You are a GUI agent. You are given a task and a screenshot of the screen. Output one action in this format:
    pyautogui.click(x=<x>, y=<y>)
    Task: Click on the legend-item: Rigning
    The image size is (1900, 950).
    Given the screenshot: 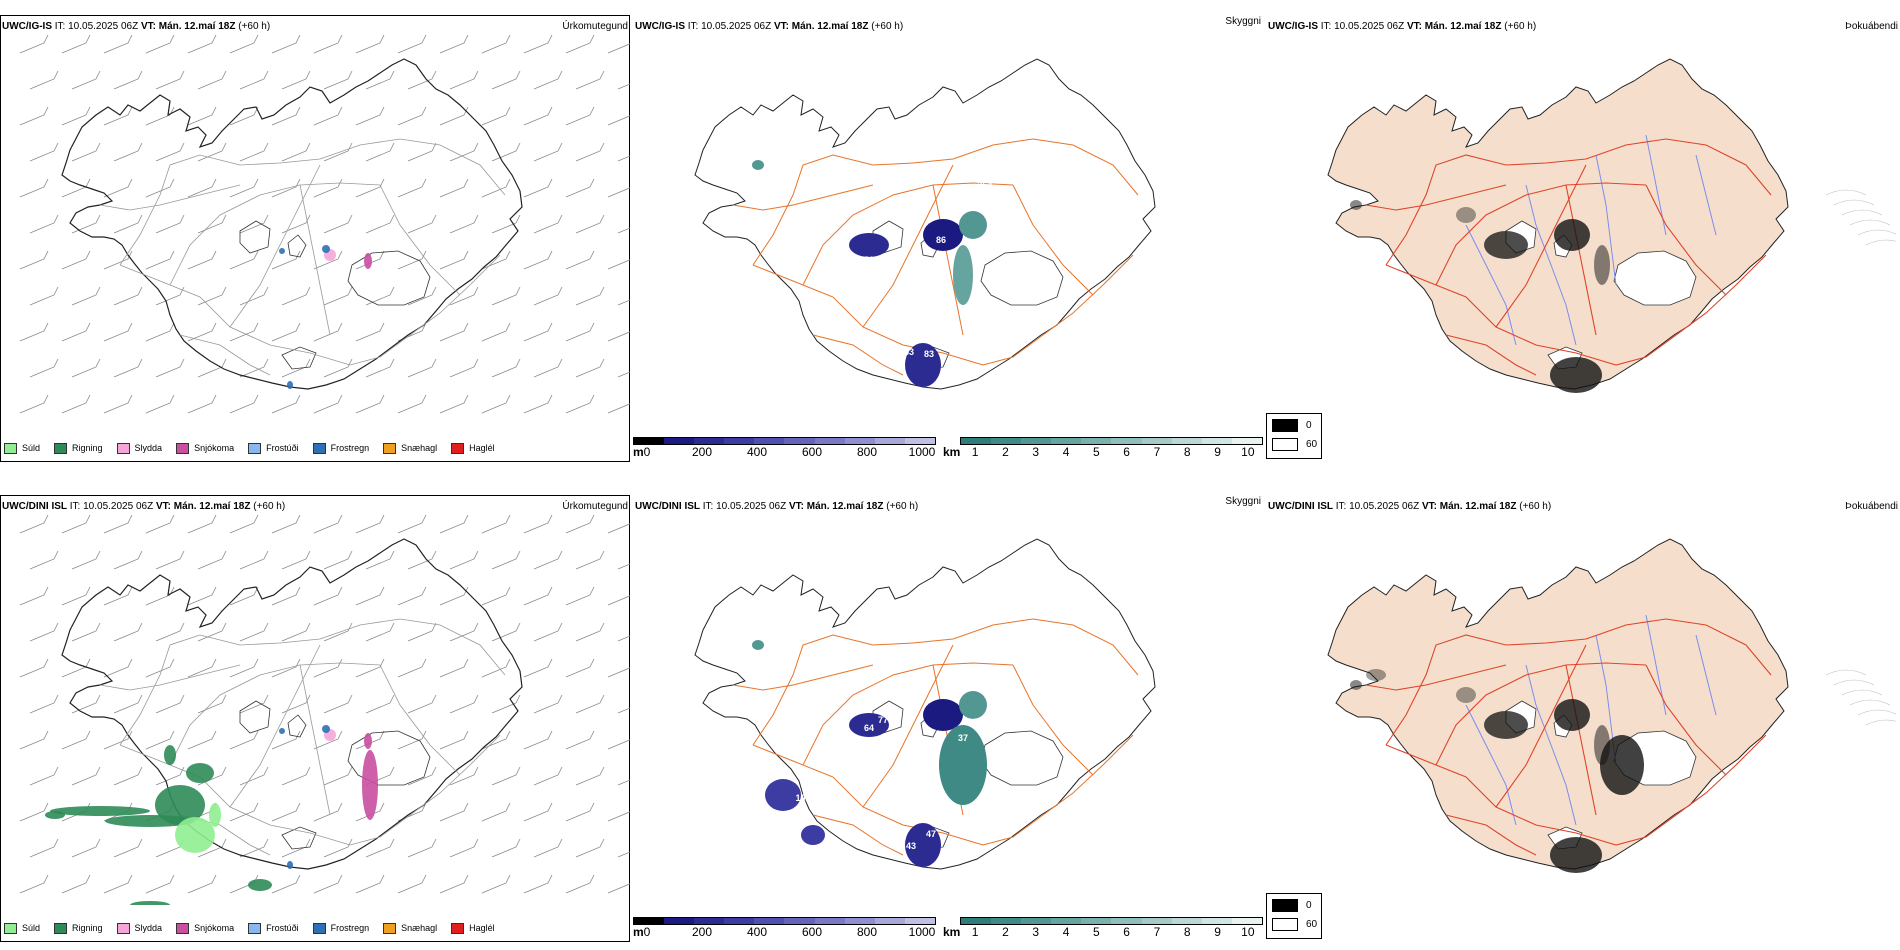 What is the action you would take?
    pyautogui.click(x=78, y=928)
    